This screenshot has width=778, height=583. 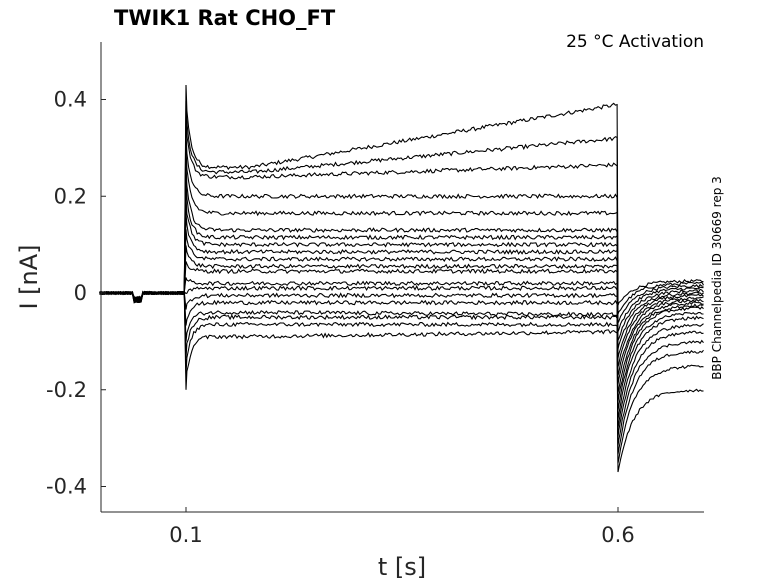 I want to click on chart-title: TWIK1 Rat CHO_FT, so click(x=225, y=18).